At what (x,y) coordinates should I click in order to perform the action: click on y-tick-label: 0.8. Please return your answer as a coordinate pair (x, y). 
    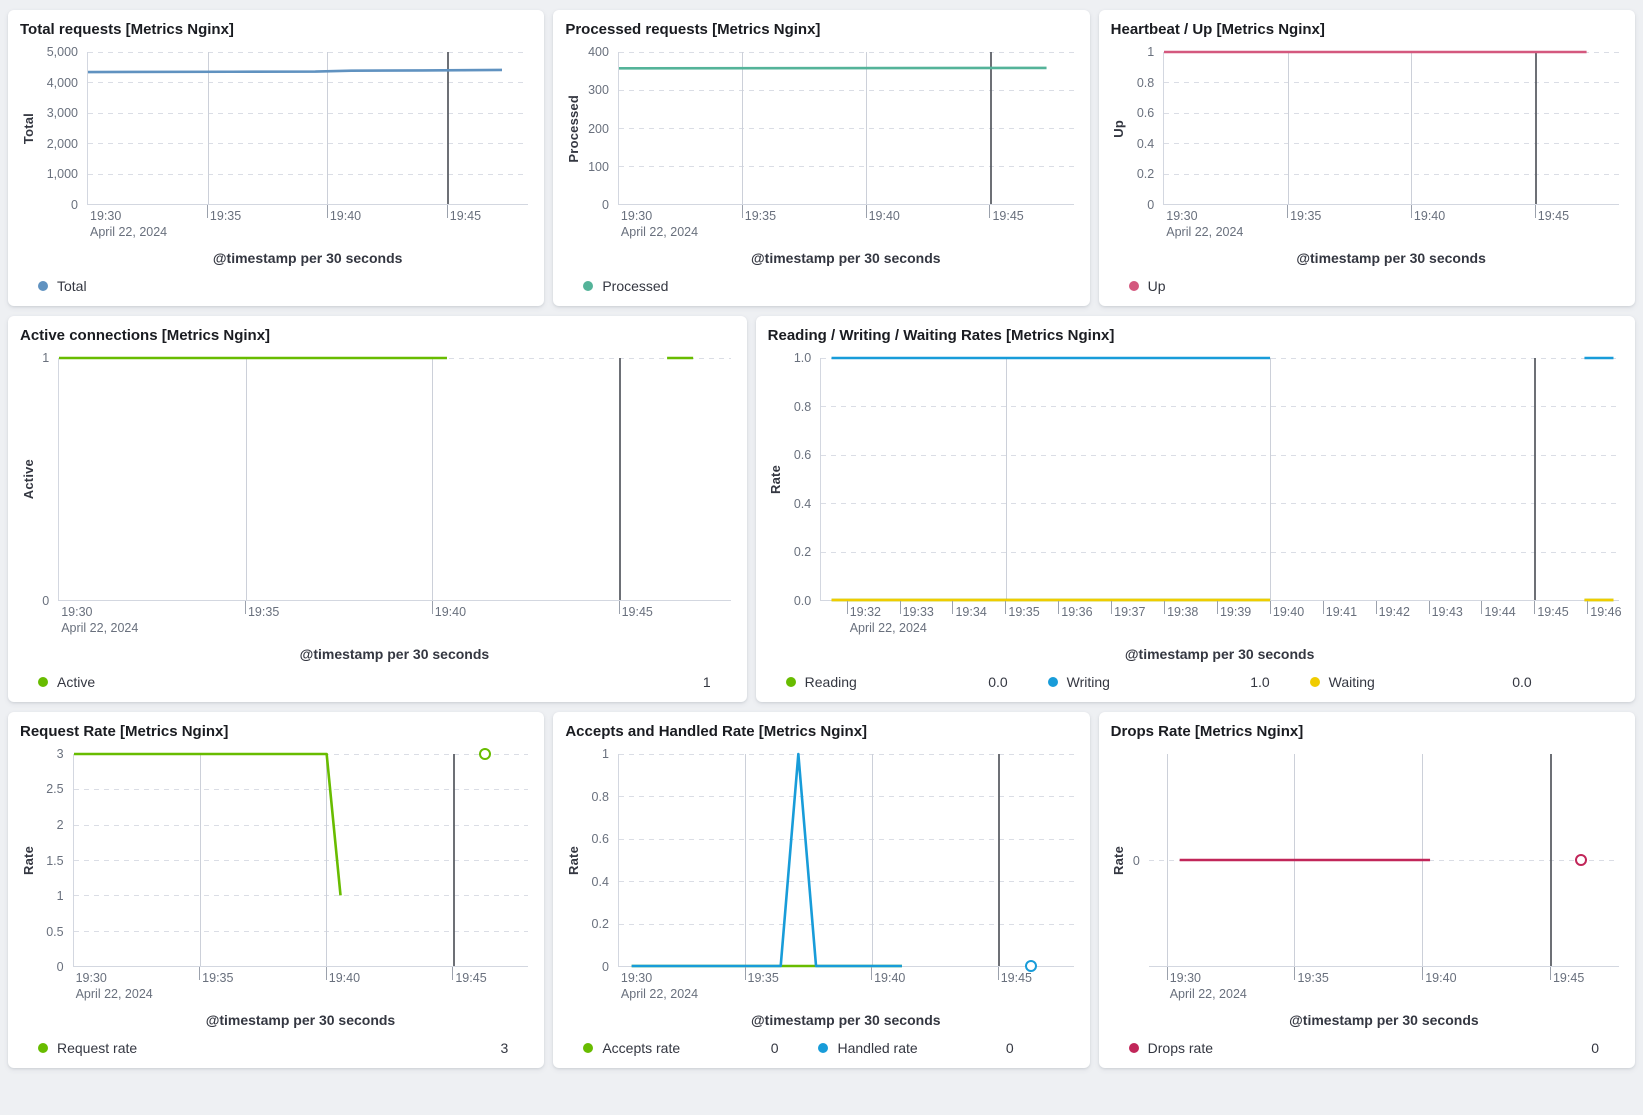
    Looking at the image, I should click on (1145, 82).